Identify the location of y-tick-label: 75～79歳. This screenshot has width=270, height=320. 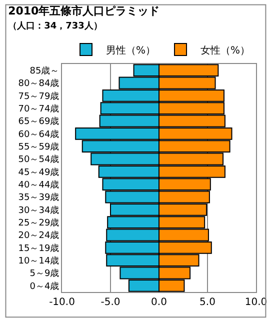
(39, 96).